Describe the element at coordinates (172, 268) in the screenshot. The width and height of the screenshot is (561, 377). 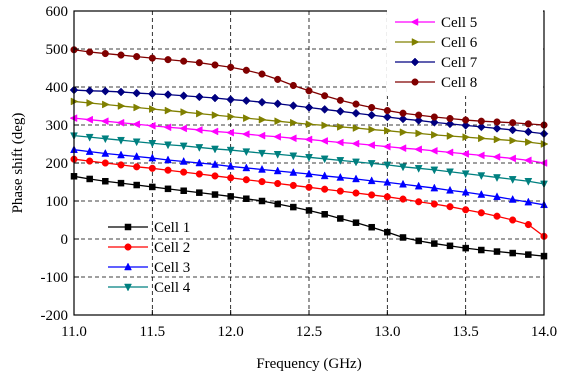
I see `legend-label: Cell 3` at that location.